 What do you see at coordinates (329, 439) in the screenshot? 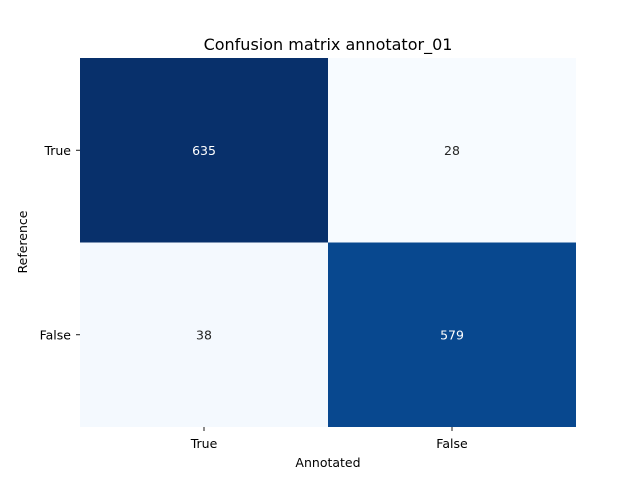
I see `x-axis-ticks: True False` at bounding box center [329, 439].